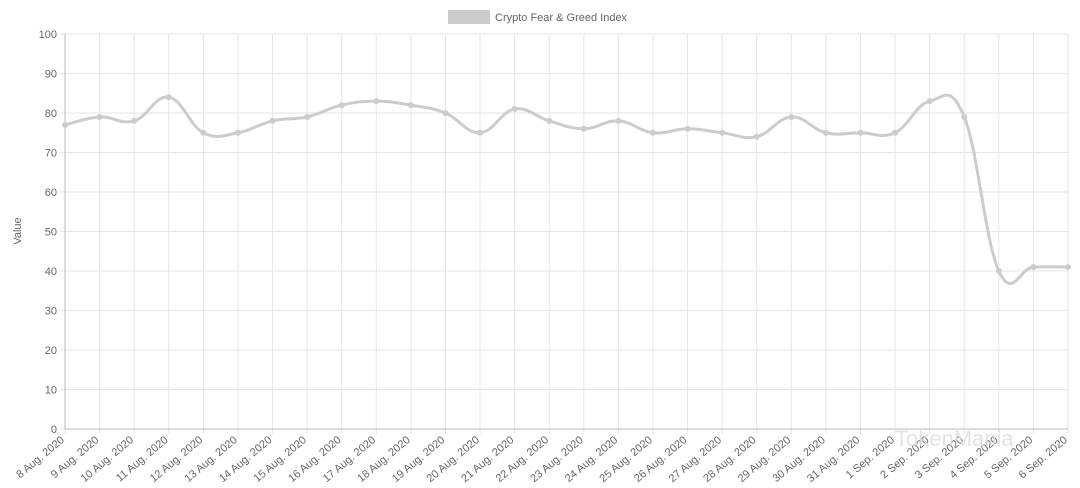 The width and height of the screenshot is (1080, 488). Describe the element at coordinates (51, 312) in the screenshot. I see `y-tick-label: 30` at that location.